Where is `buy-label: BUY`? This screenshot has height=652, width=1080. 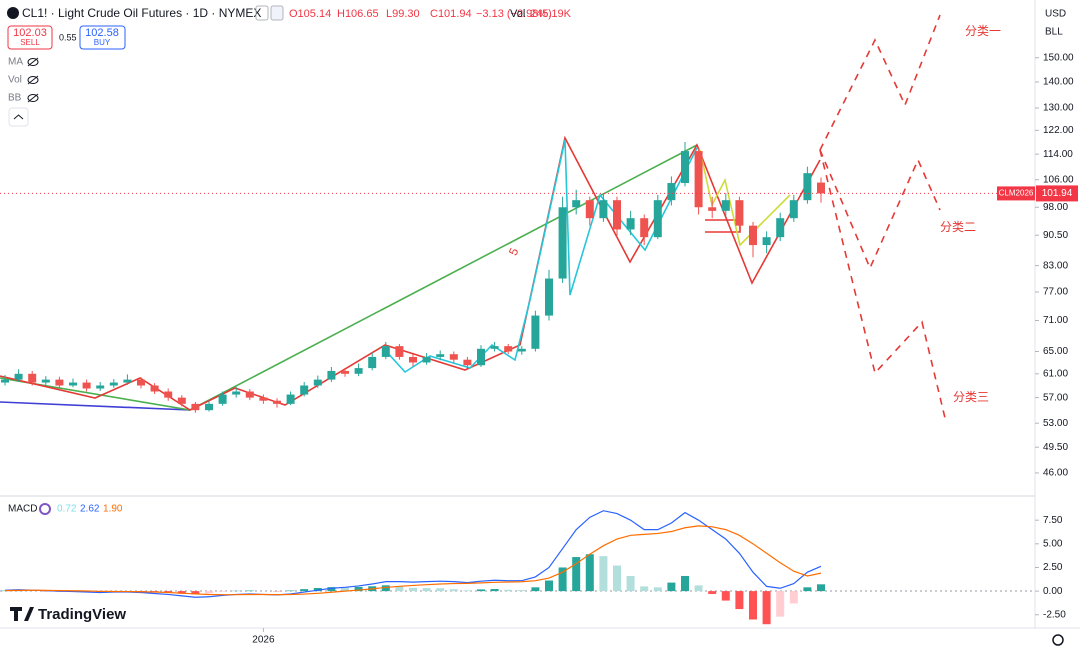
buy-label: BUY is located at coordinates (102, 42).